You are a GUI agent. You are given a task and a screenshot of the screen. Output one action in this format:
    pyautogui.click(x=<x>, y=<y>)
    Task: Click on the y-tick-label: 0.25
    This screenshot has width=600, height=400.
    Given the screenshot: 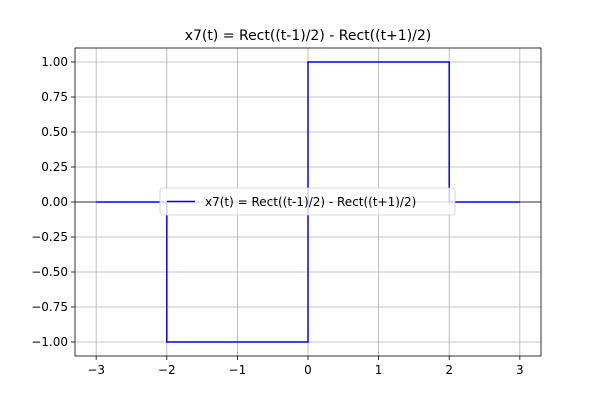 What is the action you would take?
    pyautogui.click(x=54, y=167)
    